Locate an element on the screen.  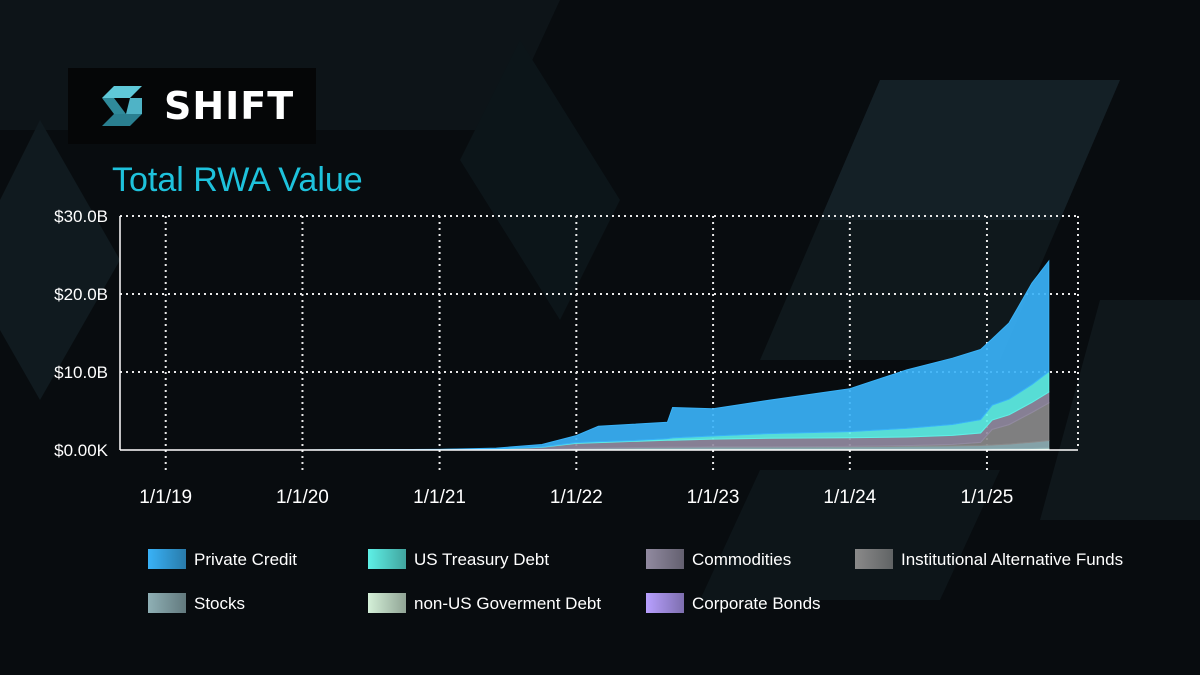
chart-title: Total RWA Value is located at coordinates (237, 180).